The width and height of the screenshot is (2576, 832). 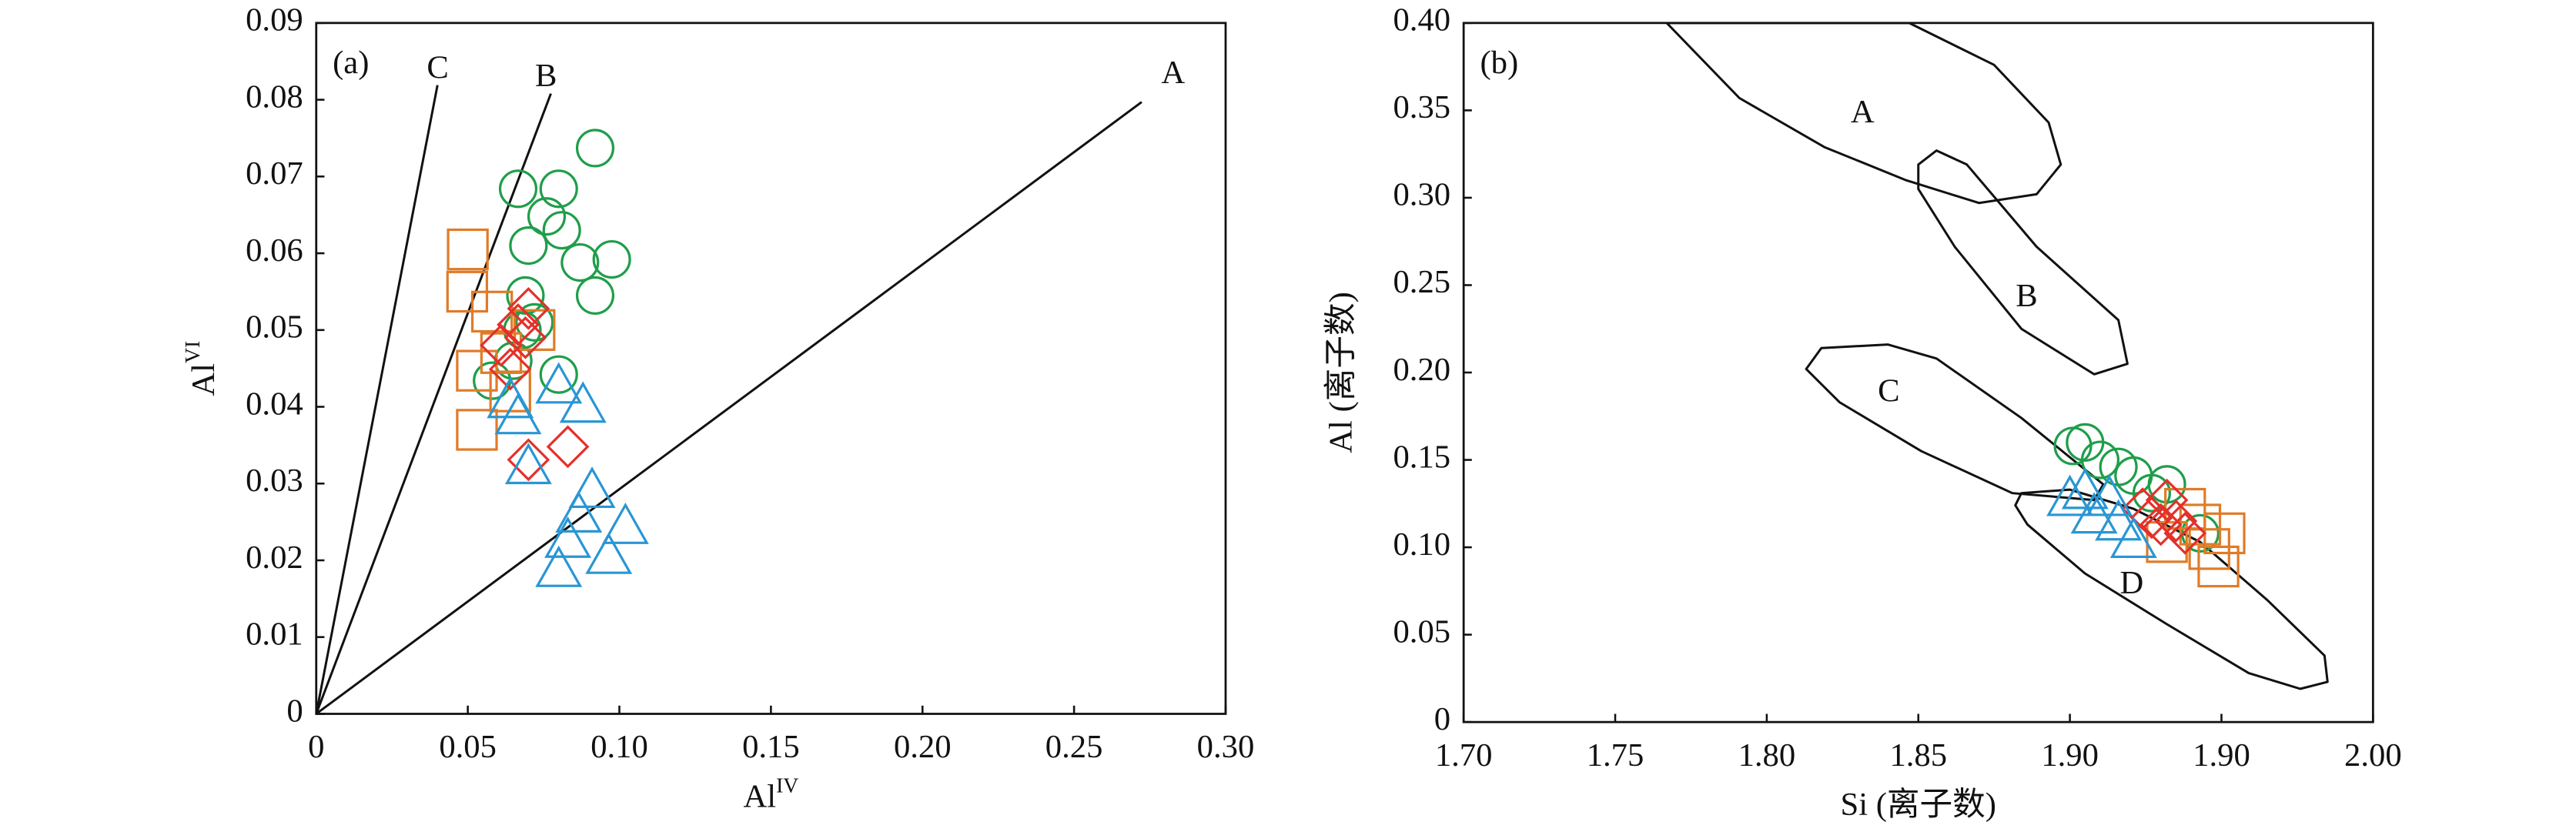 What do you see at coordinates (787, 785) in the screenshot?
I see `x-axis-label-sup: IV` at bounding box center [787, 785].